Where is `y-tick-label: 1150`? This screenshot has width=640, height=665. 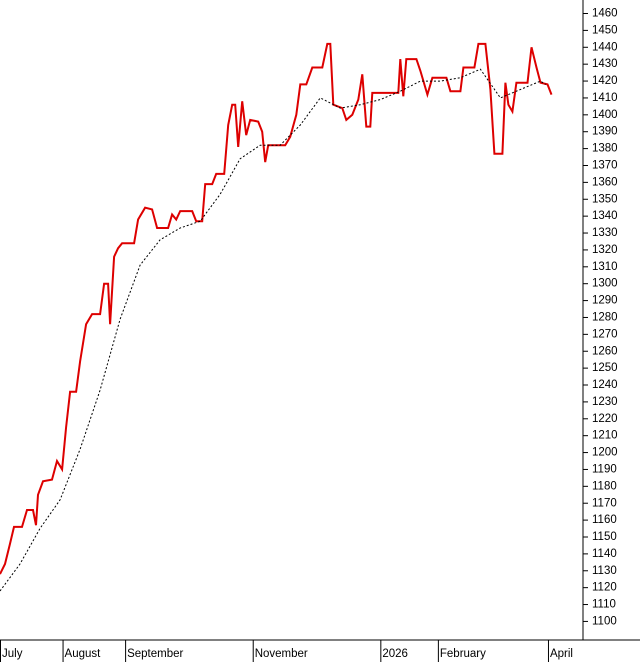
y-tick-label: 1150 is located at coordinates (604, 537).